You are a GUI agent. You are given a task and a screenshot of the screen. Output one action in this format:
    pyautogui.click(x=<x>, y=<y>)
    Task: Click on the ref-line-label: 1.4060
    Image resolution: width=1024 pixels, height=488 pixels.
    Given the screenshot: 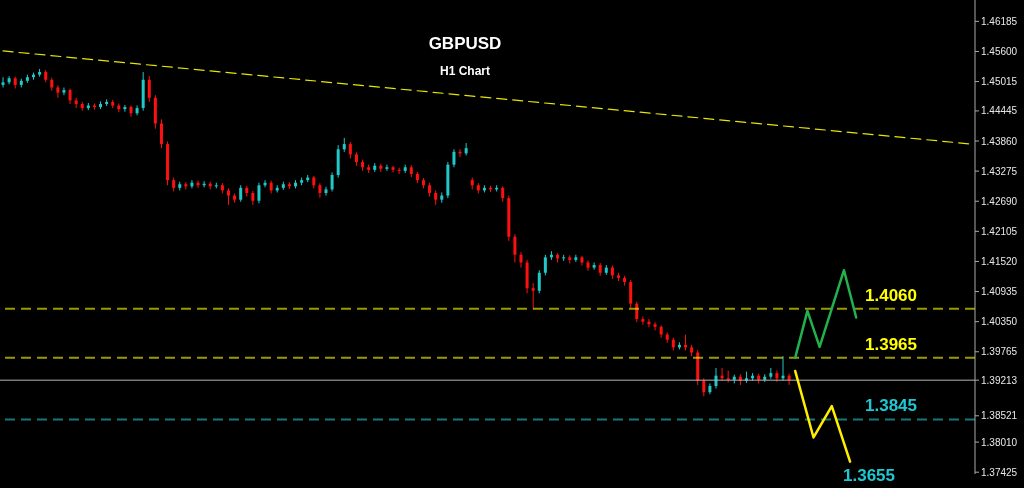 What is the action you would take?
    pyautogui.click(x=891, y=295)
    